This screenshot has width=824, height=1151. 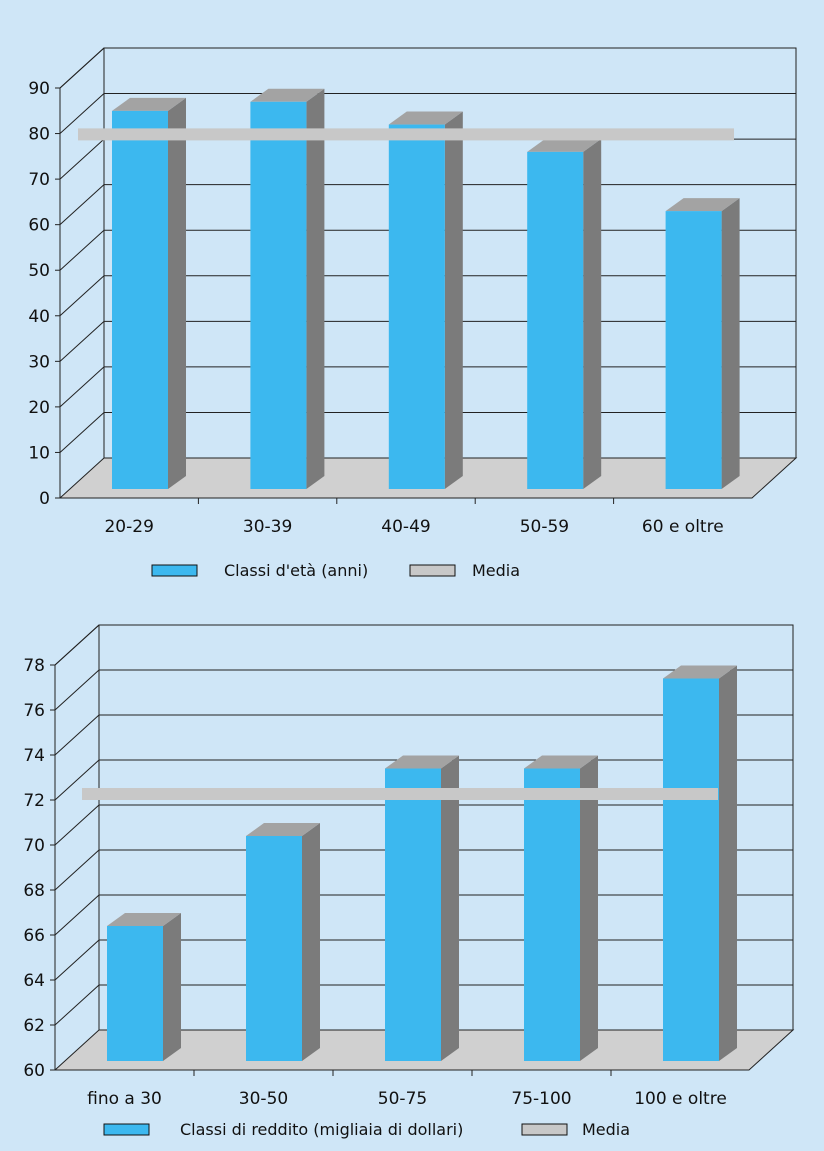 What do you see at coordinates (263, 1099) in the screenshot?
I see `x-tick-label: 30-50` at bounding box center [263, 1099].